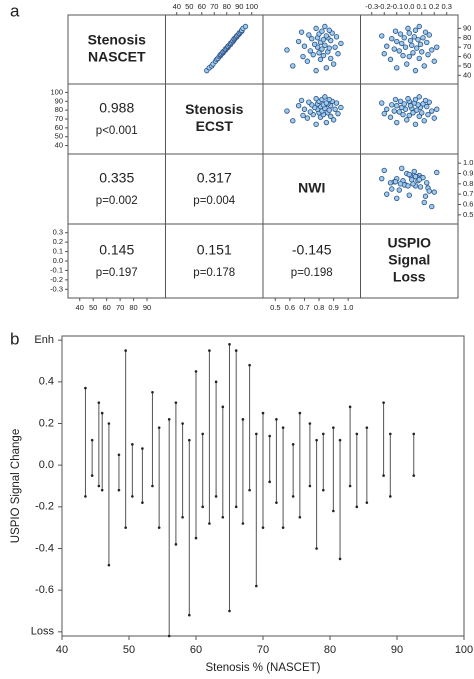 The height and width of the screenshot is (679, 474). I want to click on y-axis-label: USPIO Signal Change, so click(16, 486).